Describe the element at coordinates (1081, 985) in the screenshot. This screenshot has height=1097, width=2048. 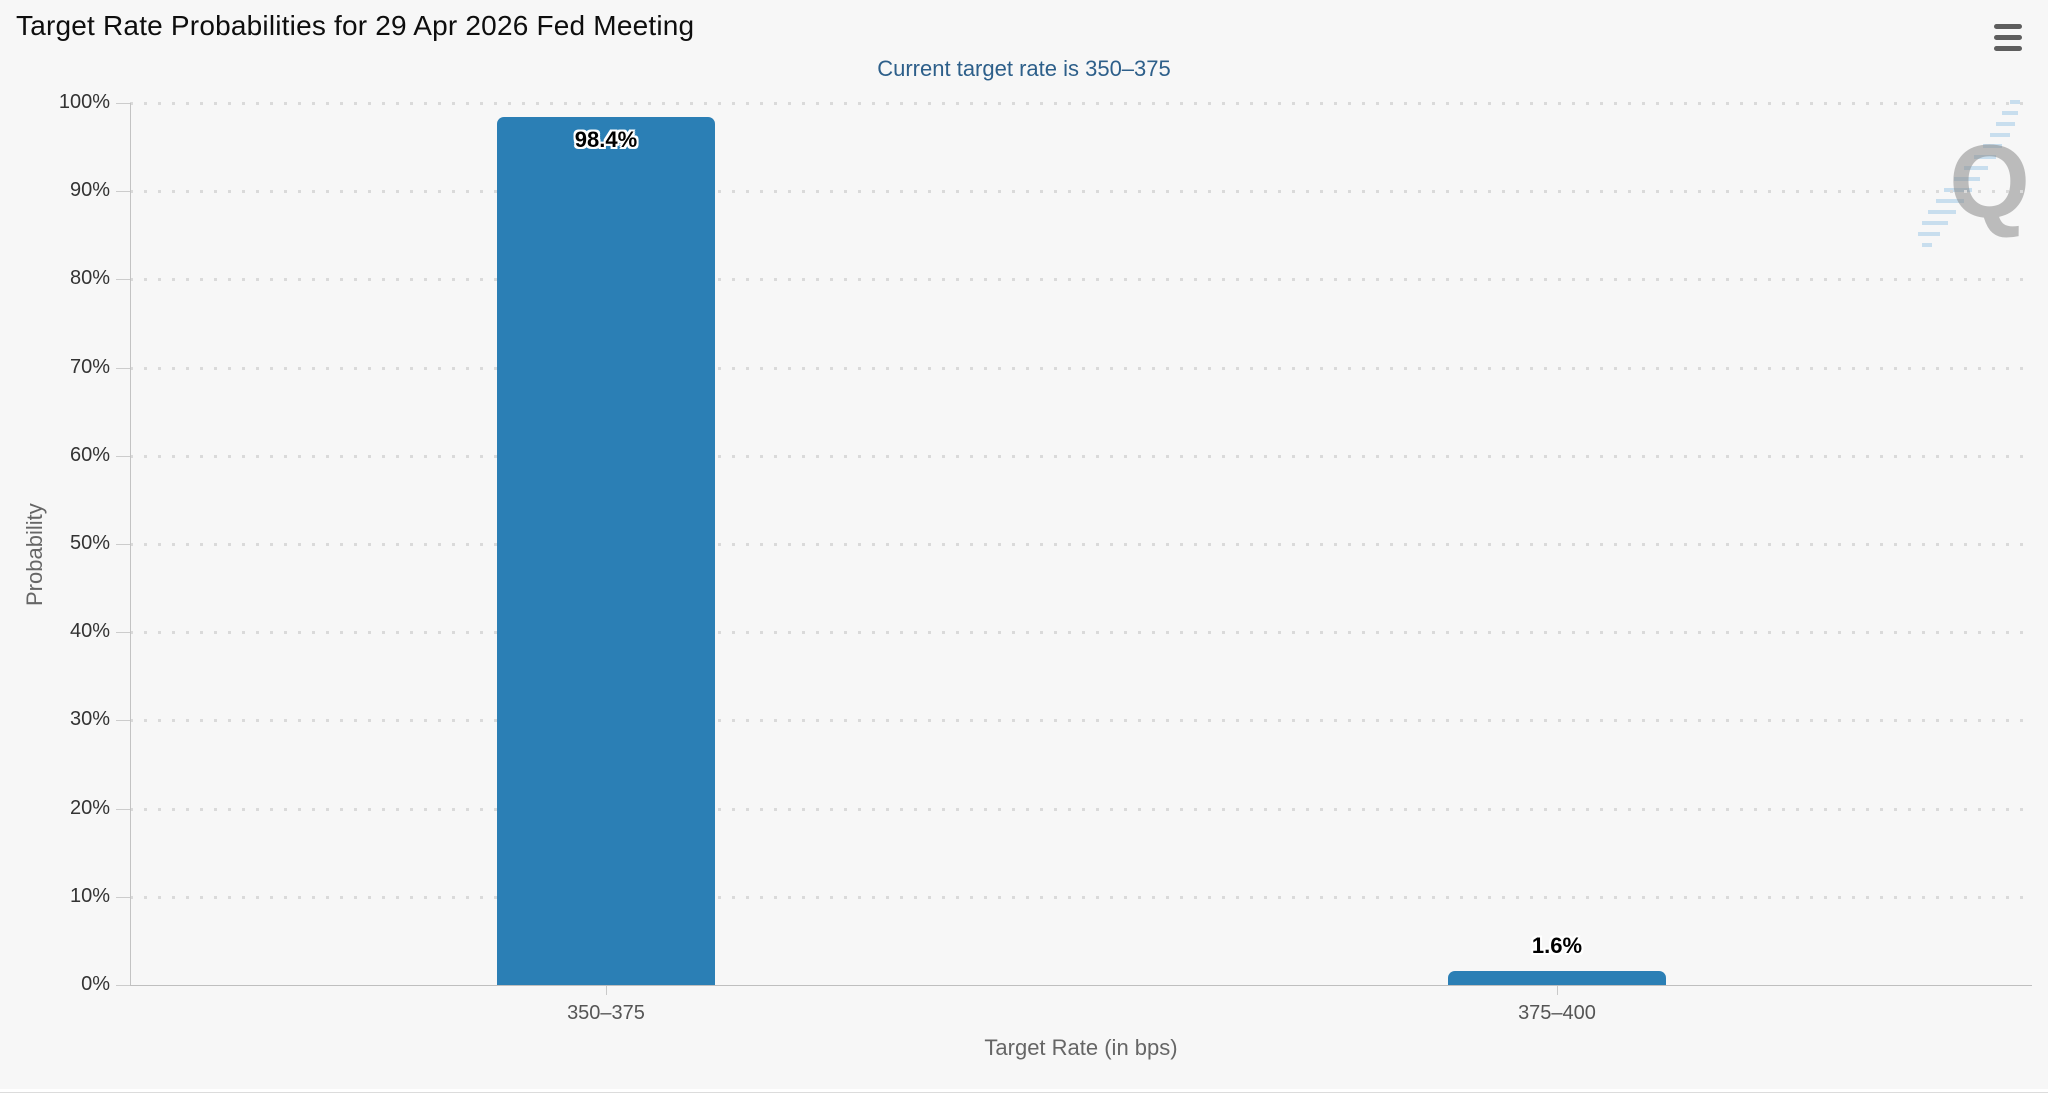
I see `x-axis-line` at that location.